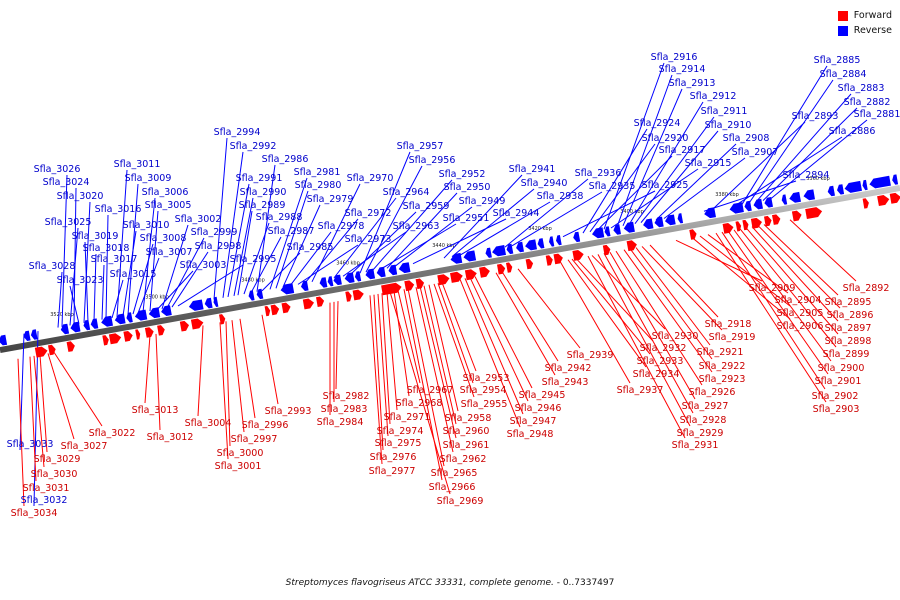 This screenshot has width=900, height=600. Describe the element at coordinates (516, 213) in the screenshot. I see `reverse-gene-label: Sfla_2944` at that location.